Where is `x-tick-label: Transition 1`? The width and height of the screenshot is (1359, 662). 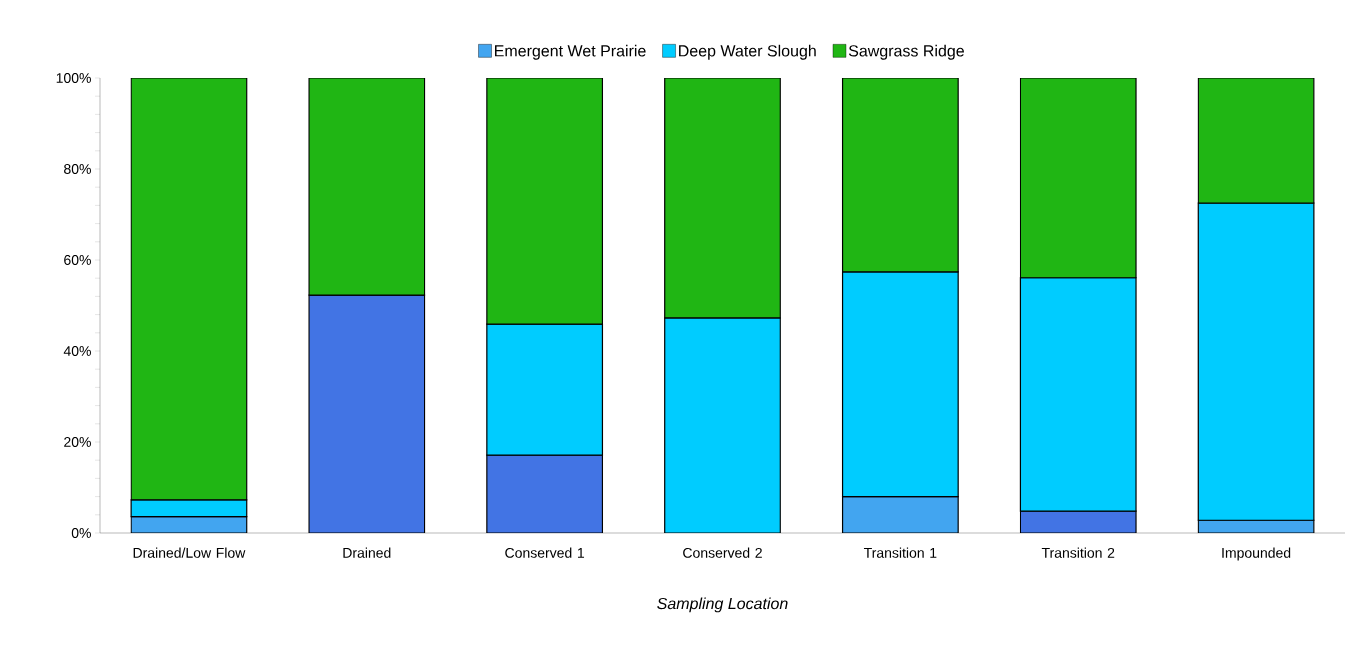
x-tick-label: Transition 1 is located at coordinates (900, 552).